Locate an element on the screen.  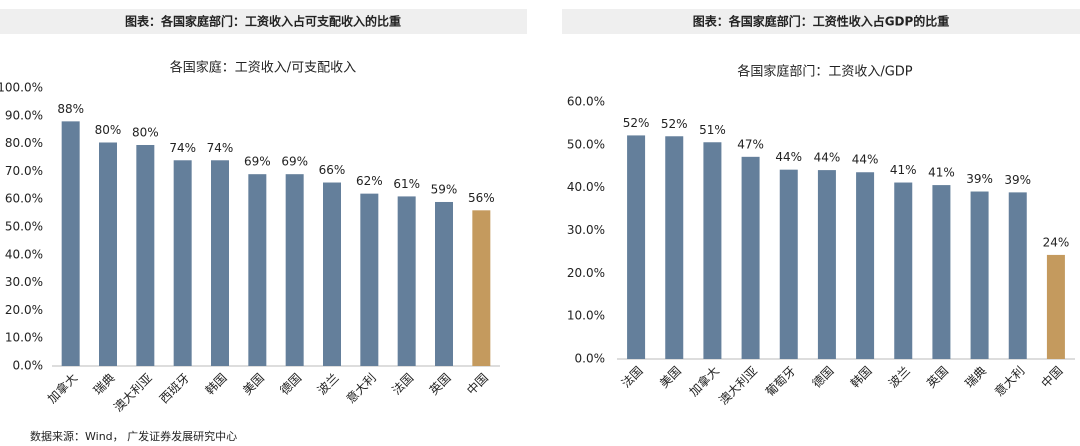
y-tick-label: 100.0% is located at coordinates (21, 88).